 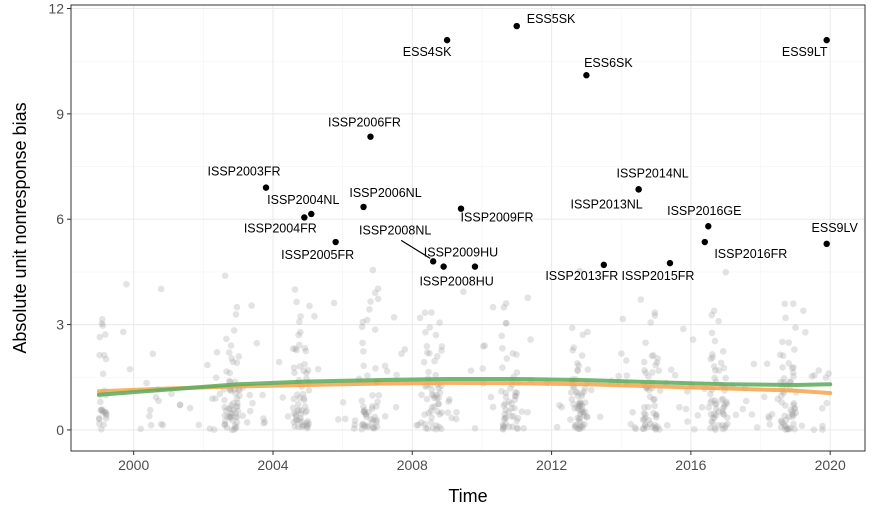 What do you see at coordinates (670, 263) in the screenshot?
I see `highlight-point` at bounding box center [670, 263].